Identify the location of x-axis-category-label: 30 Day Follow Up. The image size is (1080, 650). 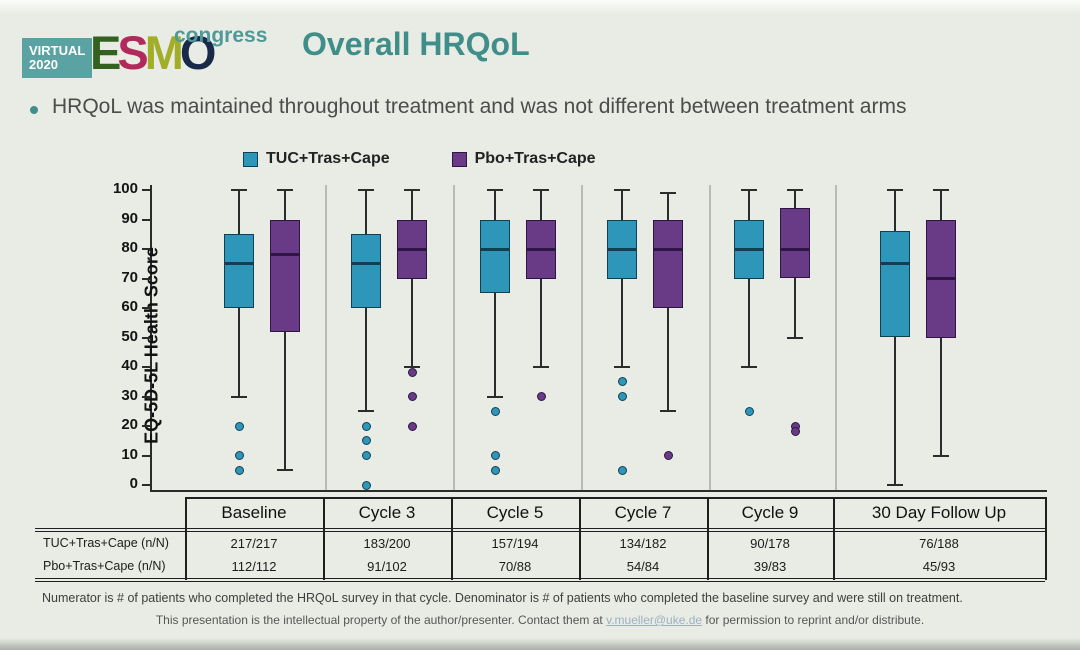
(939, 512).